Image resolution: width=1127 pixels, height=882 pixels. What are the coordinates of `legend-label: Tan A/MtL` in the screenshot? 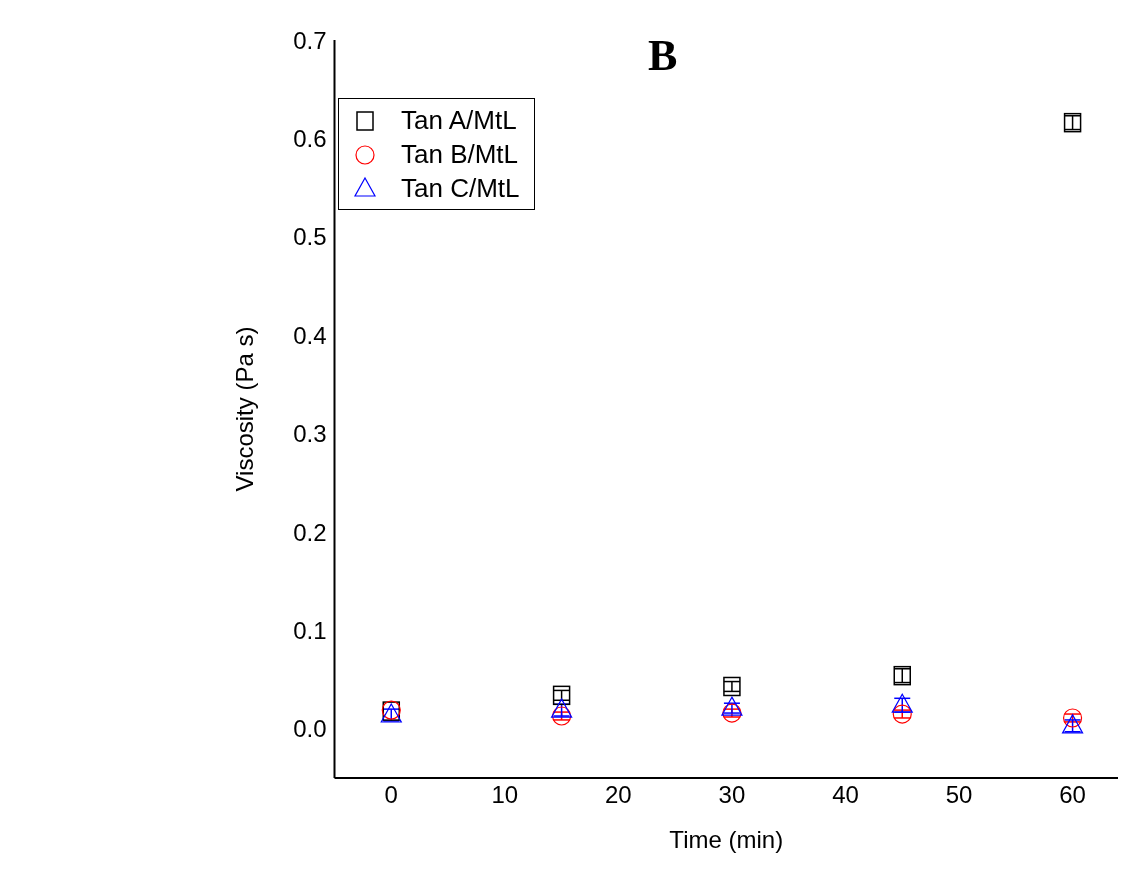 It's located at (459, 120).